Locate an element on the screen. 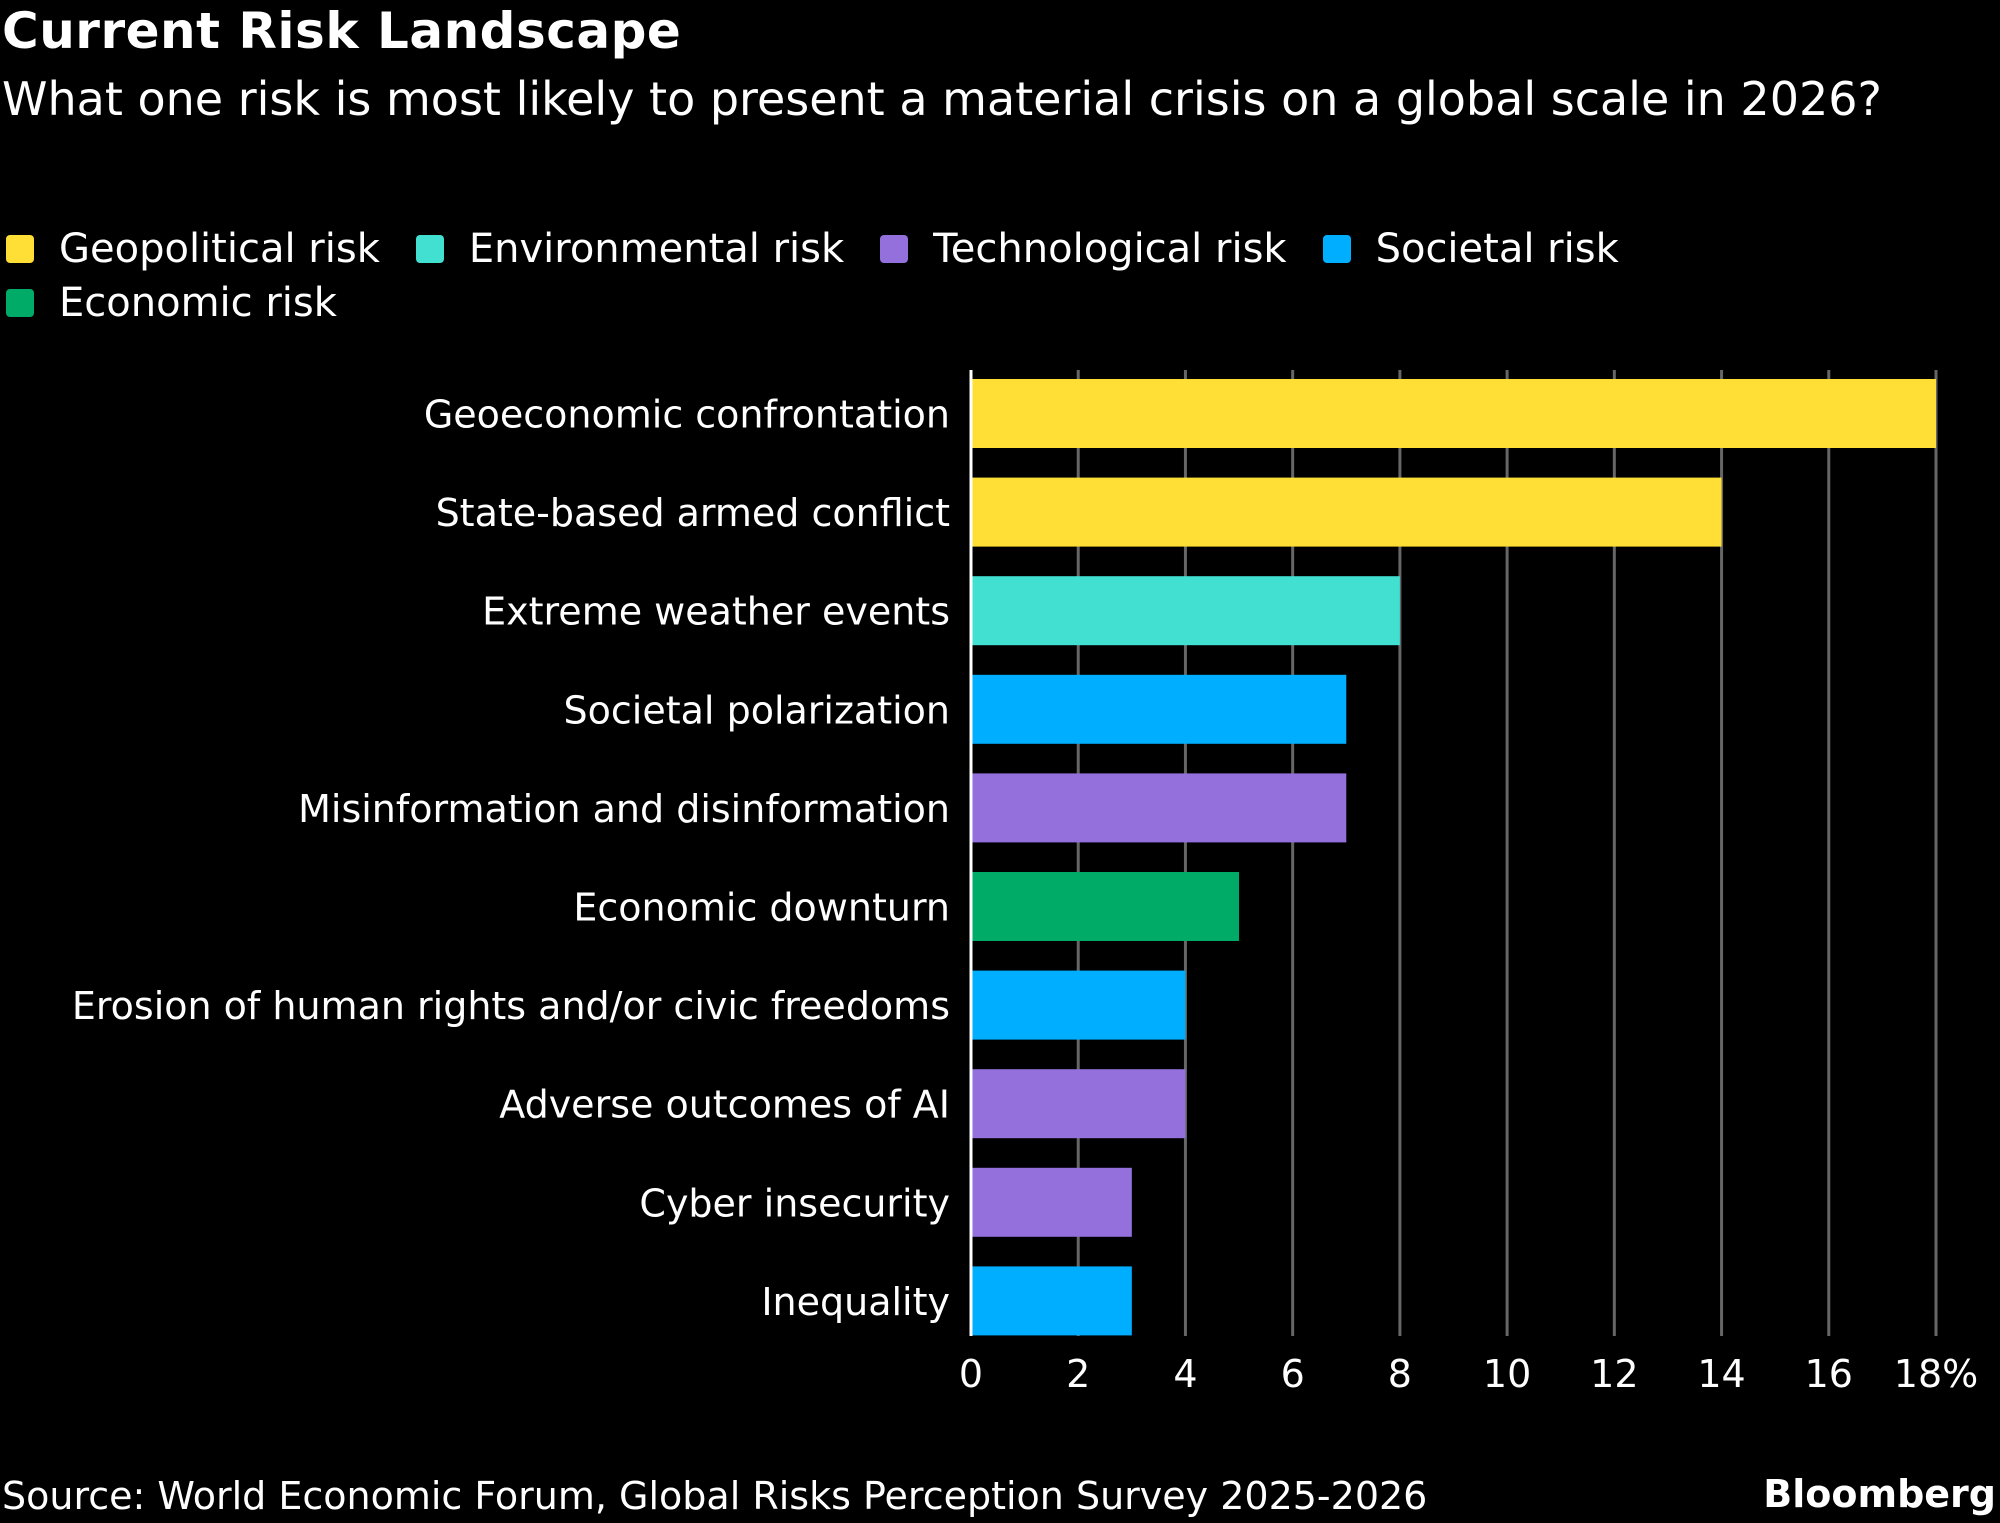 The width and height of the screenshot is (2000, 1523). legend-swatch-environmental is located at coordinates (429, 249).